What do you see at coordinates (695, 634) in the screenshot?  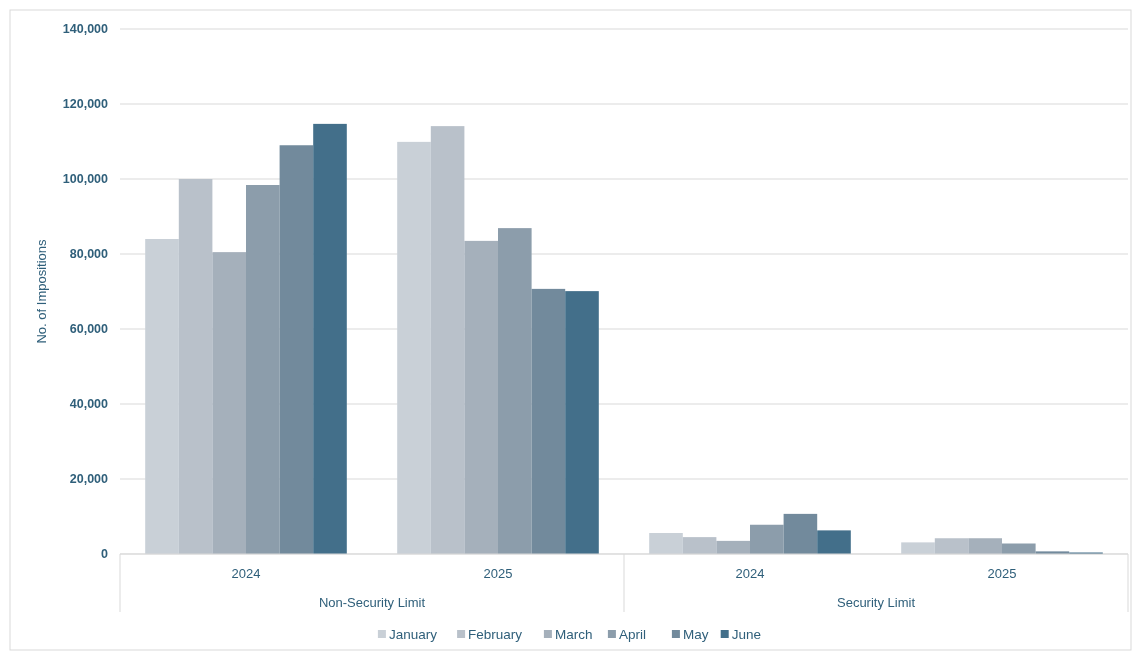 I see `legend-label: May` at bounding box center [695, 634].